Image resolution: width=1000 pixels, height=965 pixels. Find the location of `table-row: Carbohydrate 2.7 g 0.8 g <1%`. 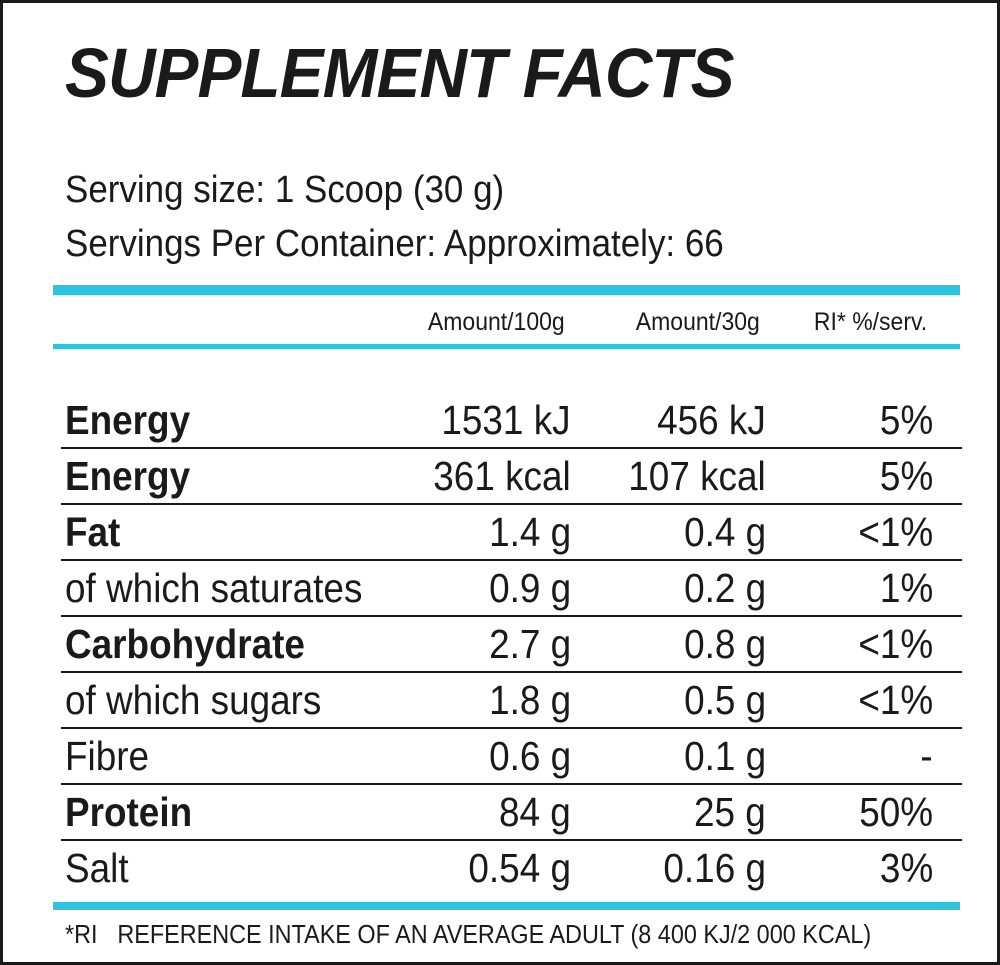

table-row: Carbohydrate 2.7 g 0.8 g <1% is located at coordinates (501, 645).